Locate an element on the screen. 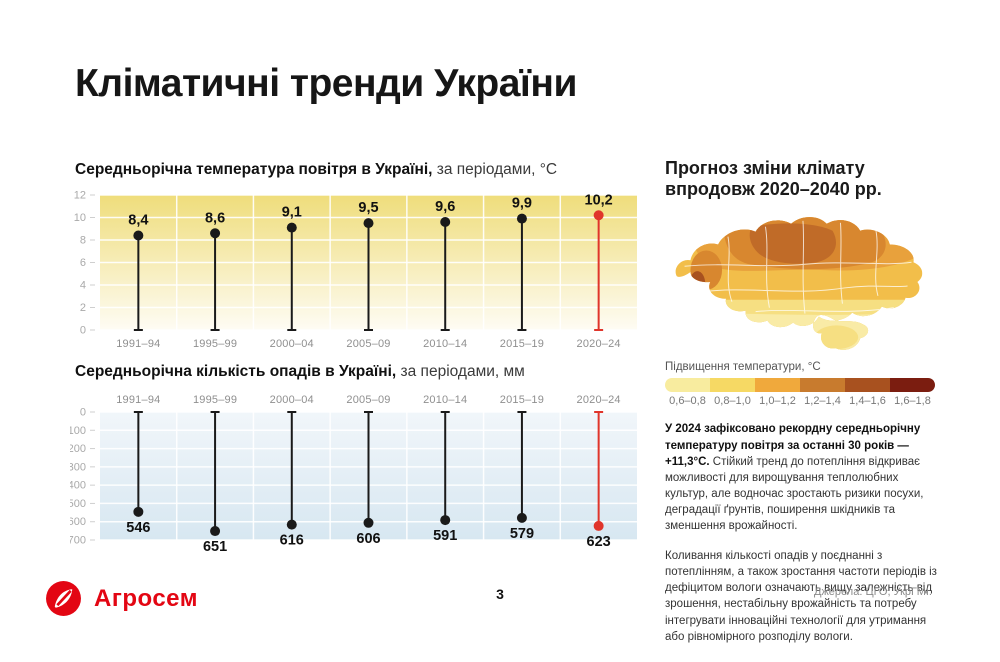  svg-text: 6 is located at coordinates (83, 263).